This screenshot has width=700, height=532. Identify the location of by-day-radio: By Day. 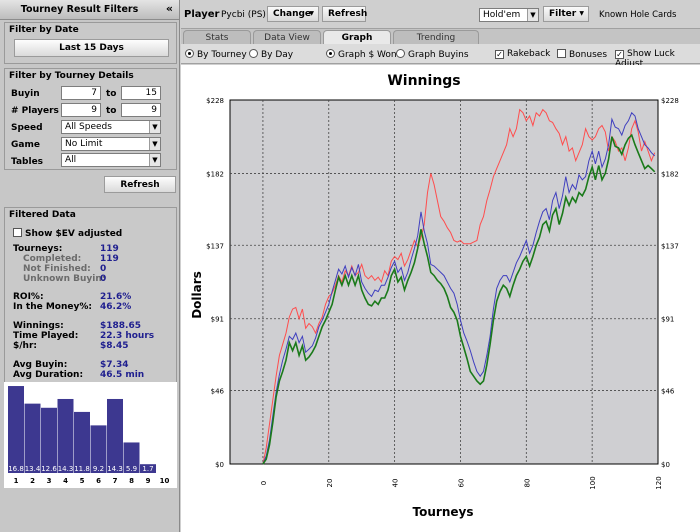
(271, 54).